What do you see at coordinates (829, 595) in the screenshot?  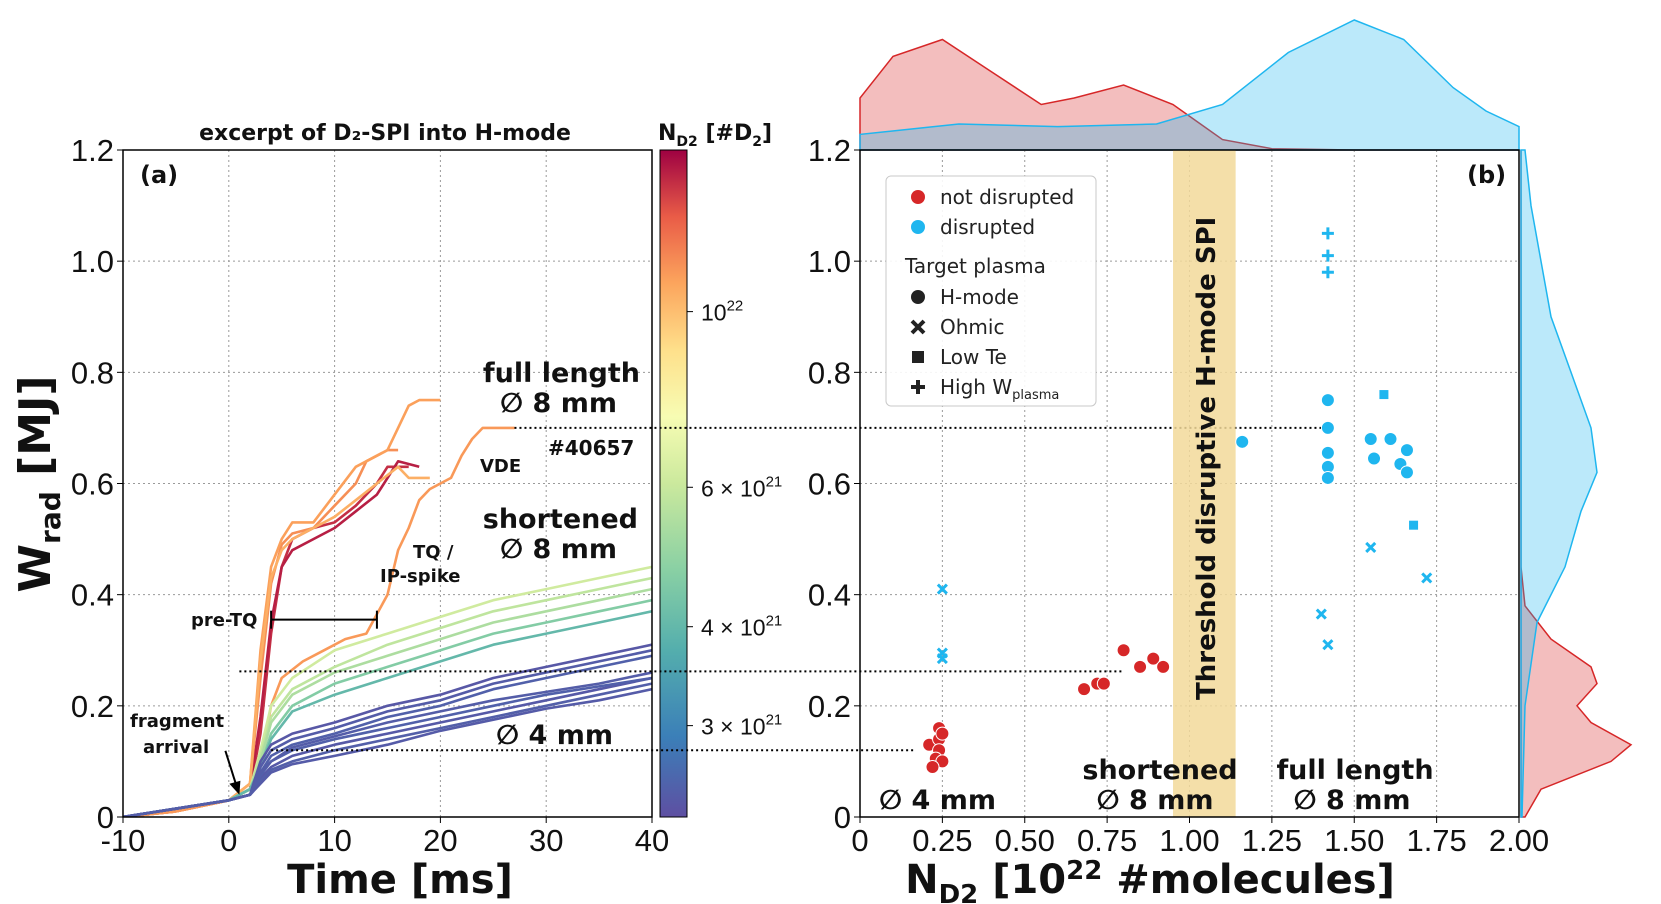 I see `y-tick-label: 0.4` at bounding box center [829, 595].